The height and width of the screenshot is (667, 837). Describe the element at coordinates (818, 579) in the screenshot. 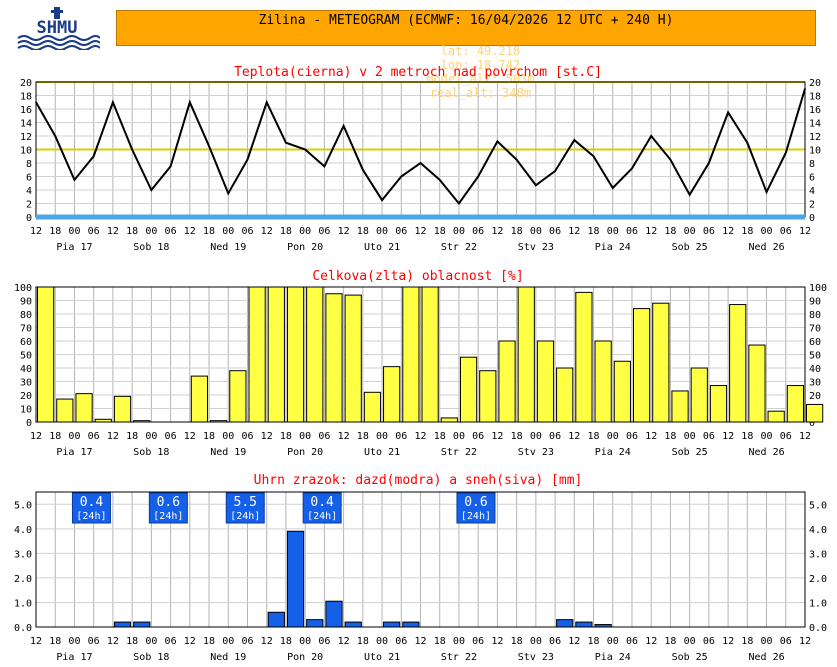

I see `precipitation-ytick-right: 2.0` at that location.